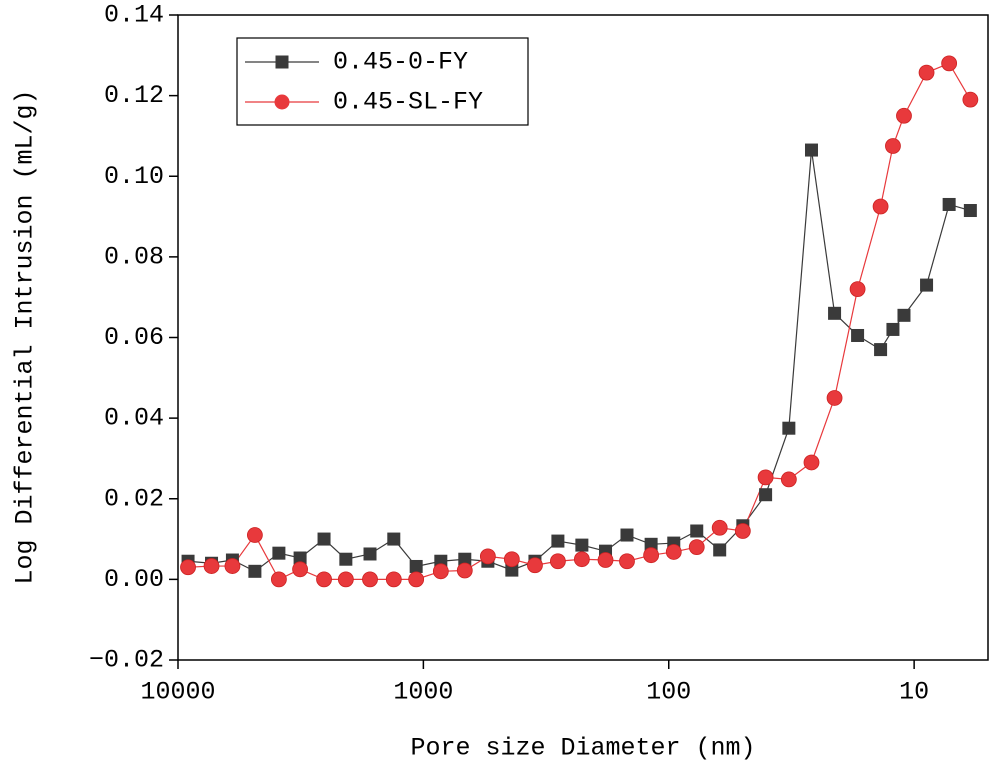  What do you see at coordinates (25, 336) in the screenshot?
I see `y-axis-label: Log Differential Intrusion (mL/g)` at bounding box center [25, 336].